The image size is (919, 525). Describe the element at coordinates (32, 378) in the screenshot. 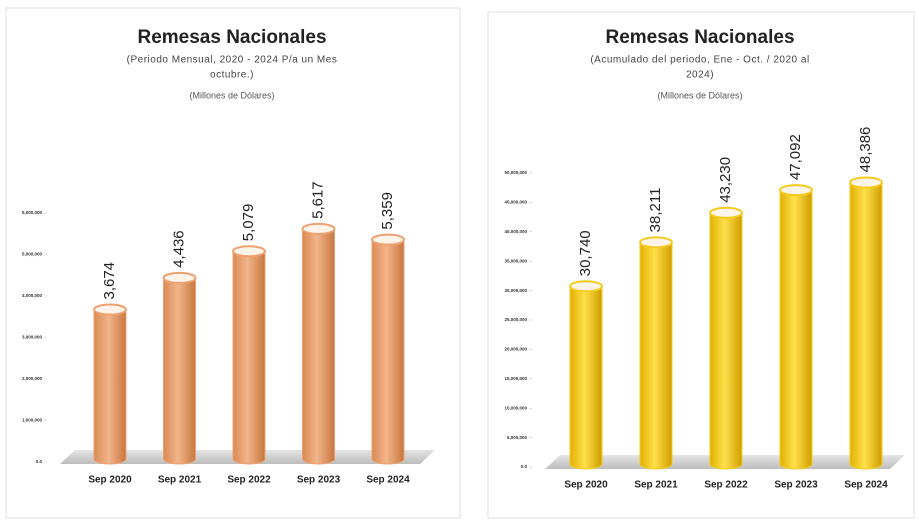

I see `y-tick-label: 2,000,000` at that location.